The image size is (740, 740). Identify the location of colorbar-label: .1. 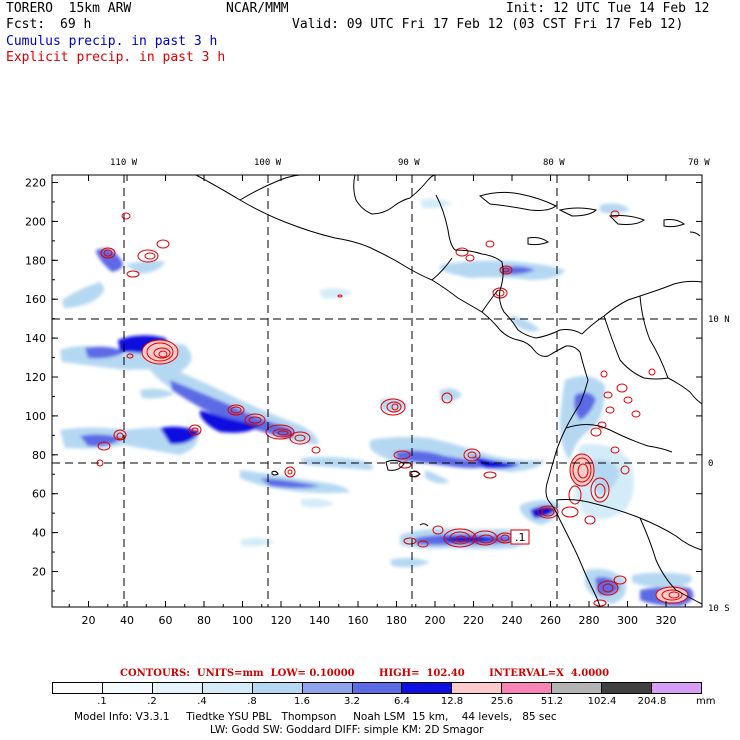
(102, 701).